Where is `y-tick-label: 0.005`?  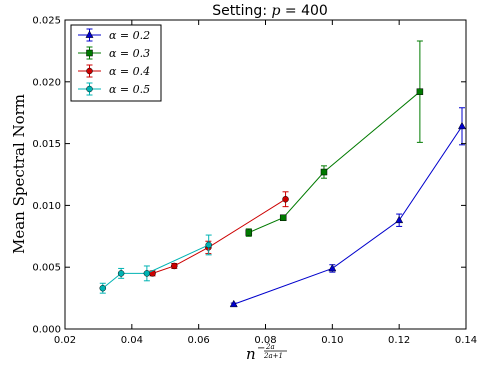 y-tick-label: 0.005 is located at coordinates (46, 268).